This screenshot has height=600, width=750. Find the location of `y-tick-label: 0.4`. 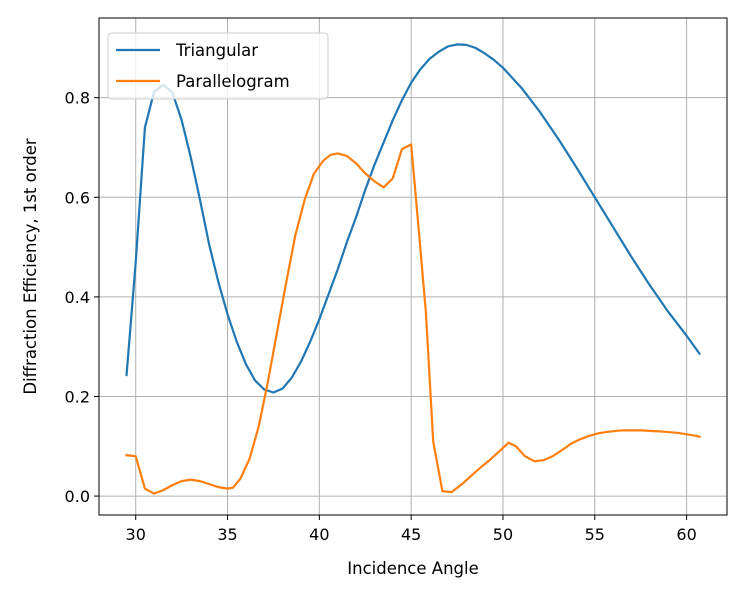

y-tick-label: 0.4 is located at coordinates (77, 297).